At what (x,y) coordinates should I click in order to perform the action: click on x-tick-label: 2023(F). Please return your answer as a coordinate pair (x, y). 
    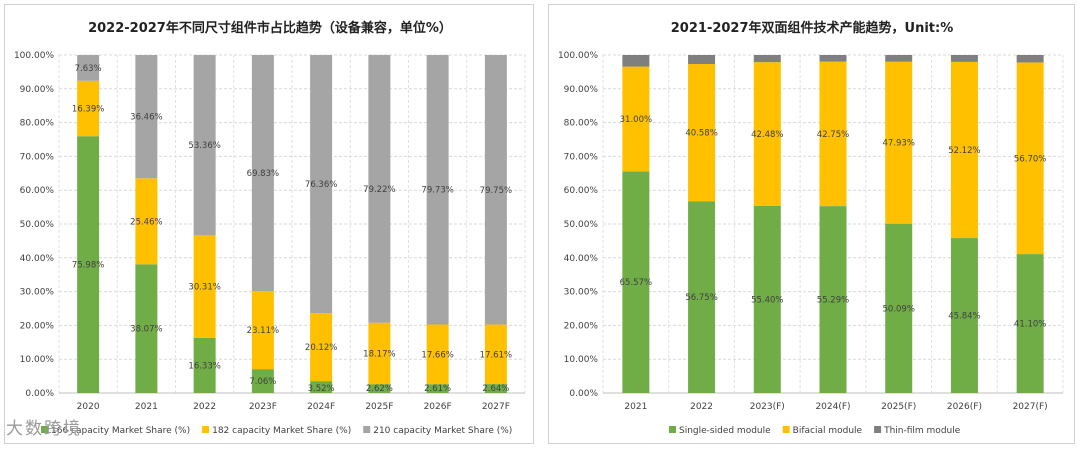
    Looking at the image, I should click on (767, 407).